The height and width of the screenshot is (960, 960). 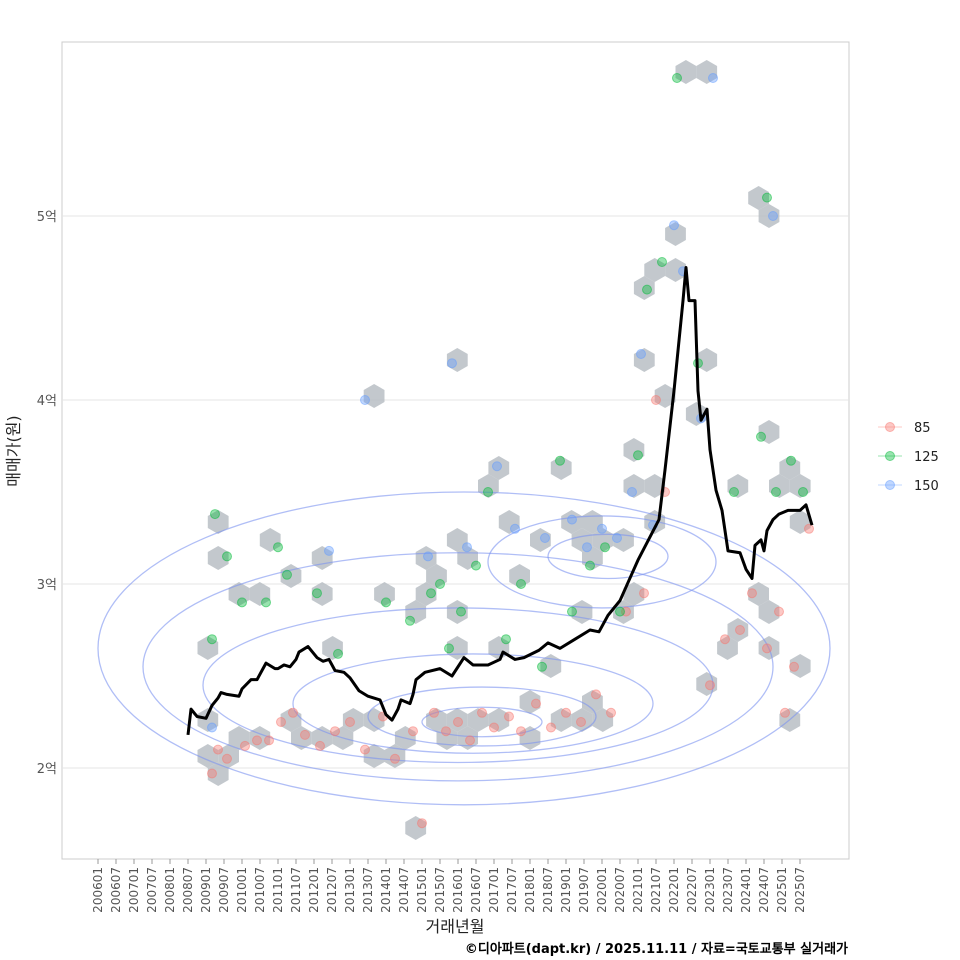 I want to click on x-tick-label: 201601, so click(x=458, y=890).